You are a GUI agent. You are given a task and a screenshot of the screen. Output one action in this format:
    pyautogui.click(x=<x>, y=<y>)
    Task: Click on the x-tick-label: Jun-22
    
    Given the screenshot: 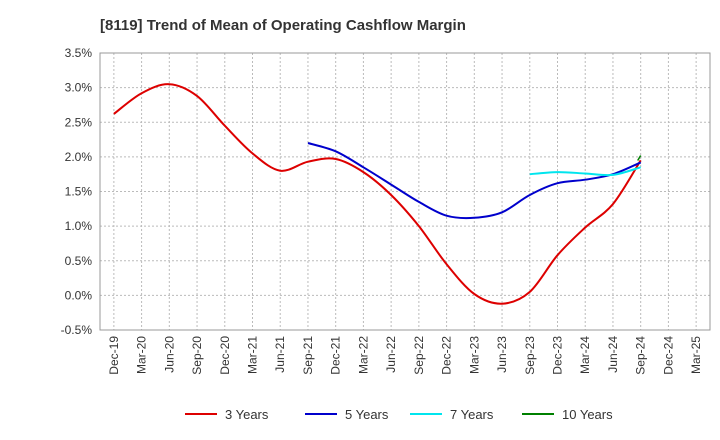 What is the action you would take?
    pyautogui.click(x=391, y=354)
    